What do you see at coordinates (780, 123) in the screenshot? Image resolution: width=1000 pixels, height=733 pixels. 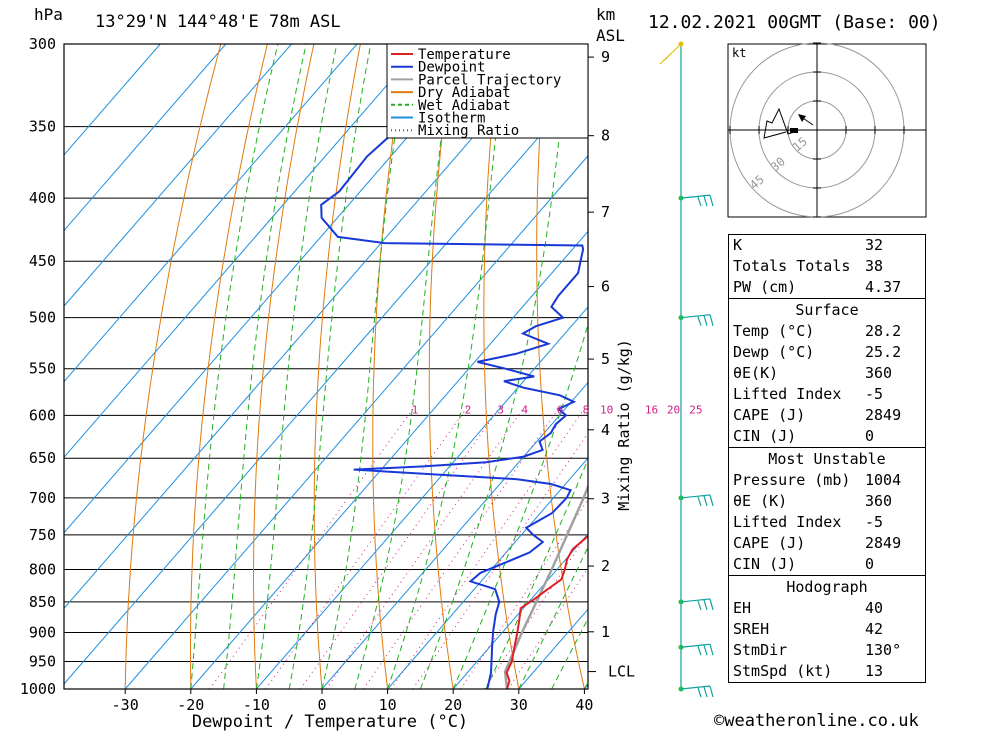 I see `hodograph-trace` at bounding box center [780, 123].